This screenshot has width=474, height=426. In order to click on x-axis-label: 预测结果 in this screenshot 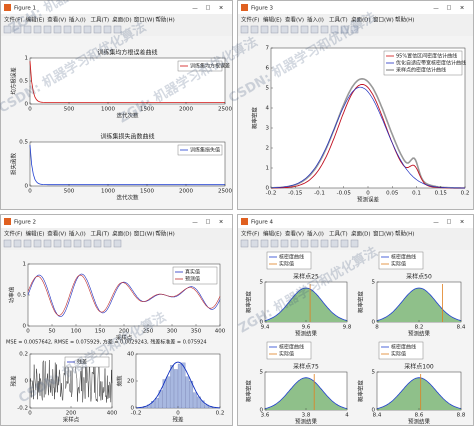, I will do `click(306, 422)`.